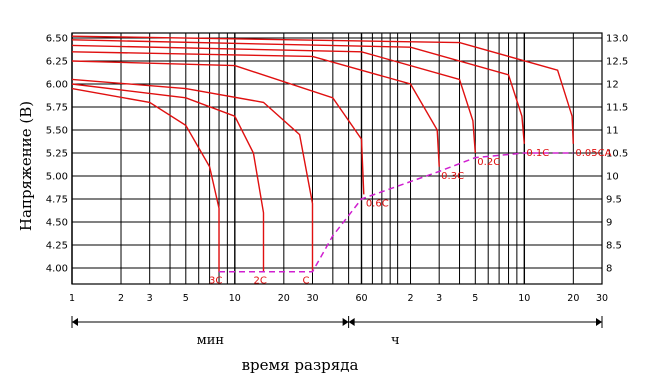 This screenshot has width=647, height=376. I want to click on y-right-tick: 8, so click(609, 269).